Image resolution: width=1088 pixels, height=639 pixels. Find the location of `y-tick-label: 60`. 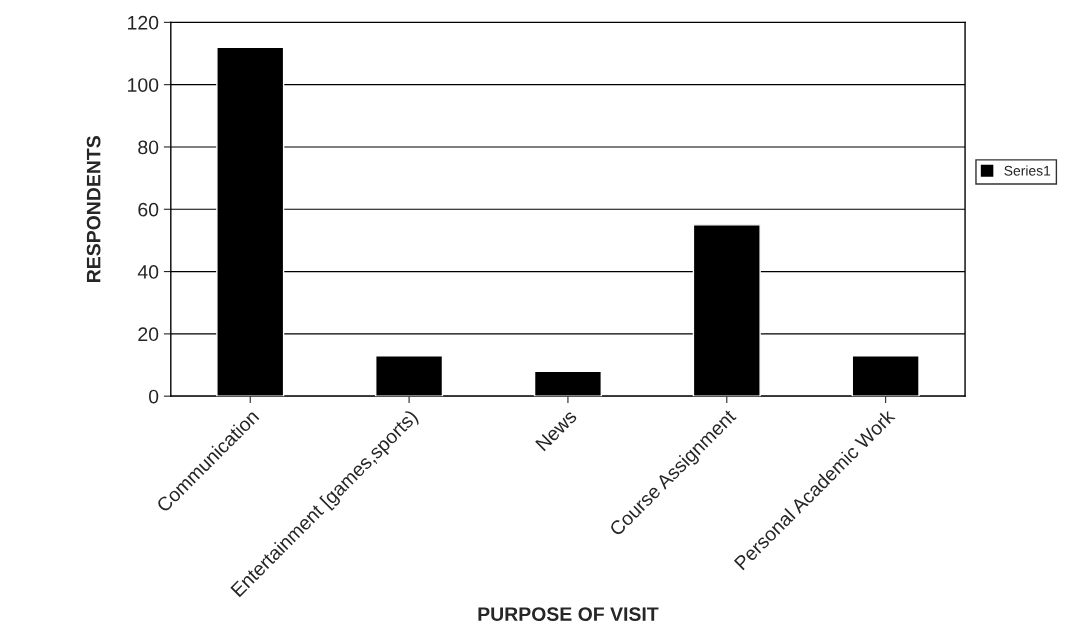

y-tick-label: 60 is located at coordinates (148, 209).